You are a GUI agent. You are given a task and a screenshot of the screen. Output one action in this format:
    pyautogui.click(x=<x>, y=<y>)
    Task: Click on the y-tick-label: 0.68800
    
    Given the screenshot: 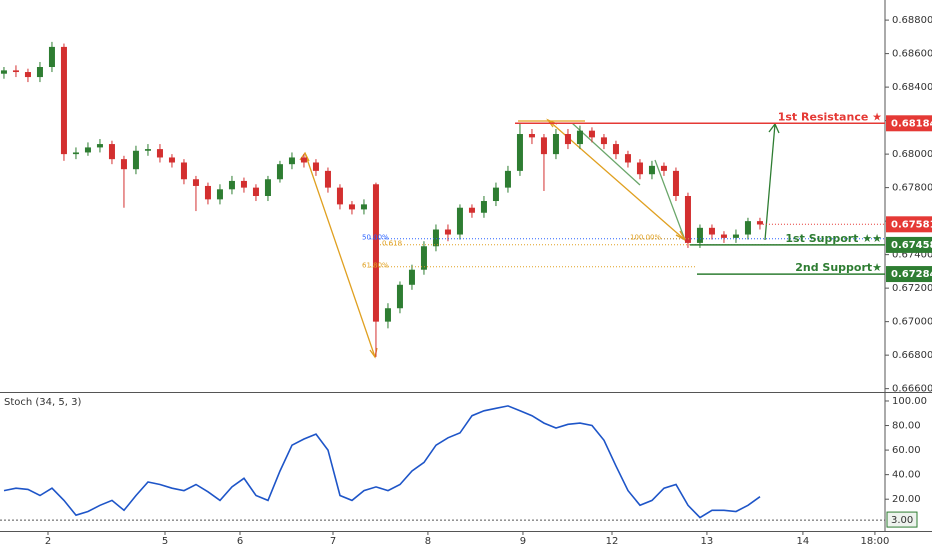 What is the action you would take?
    pyautogui.click(x=912, y=20)
    